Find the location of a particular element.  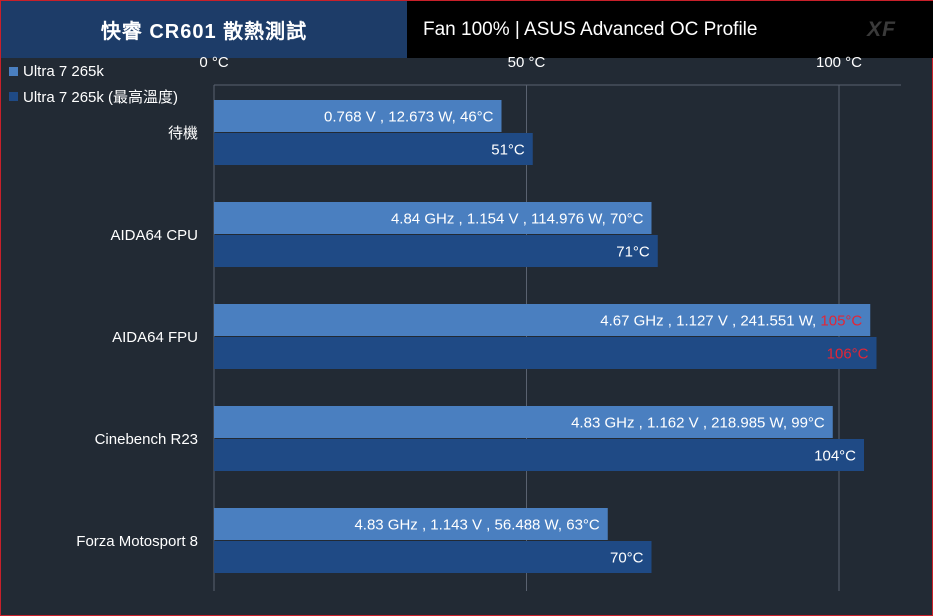

data-label: 0.768 V , 12.673 W, 46°C is located at coordinates (409, 117).